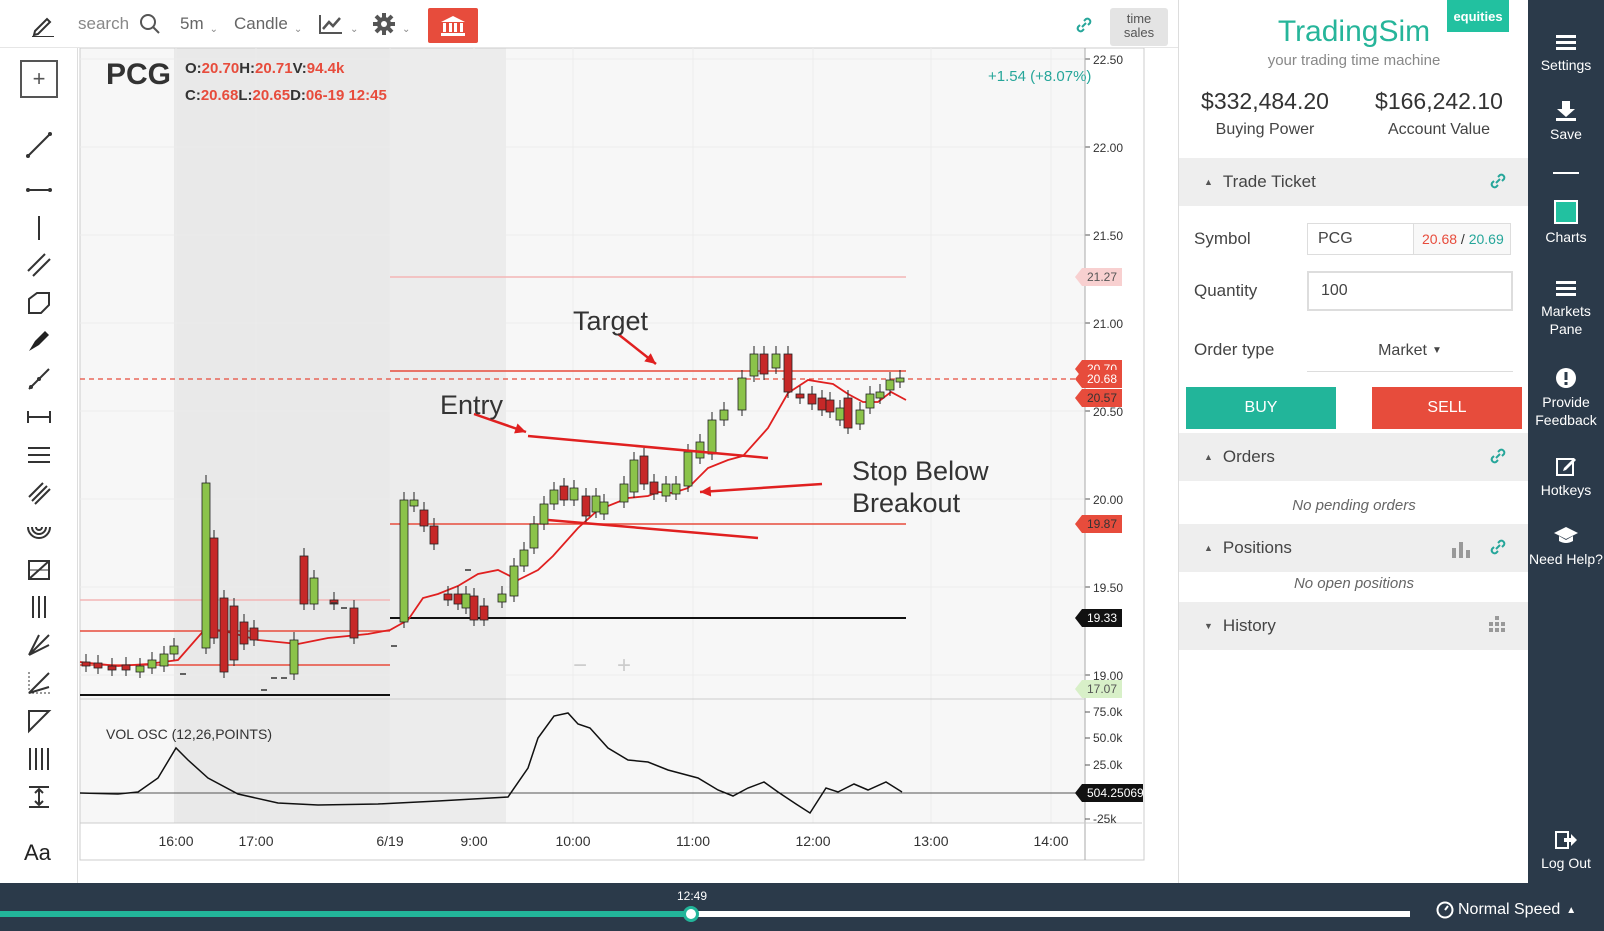  Describe the element at coordinates (1566, 54) in the screenshot. I see `nav-settings: Settings` at that location.